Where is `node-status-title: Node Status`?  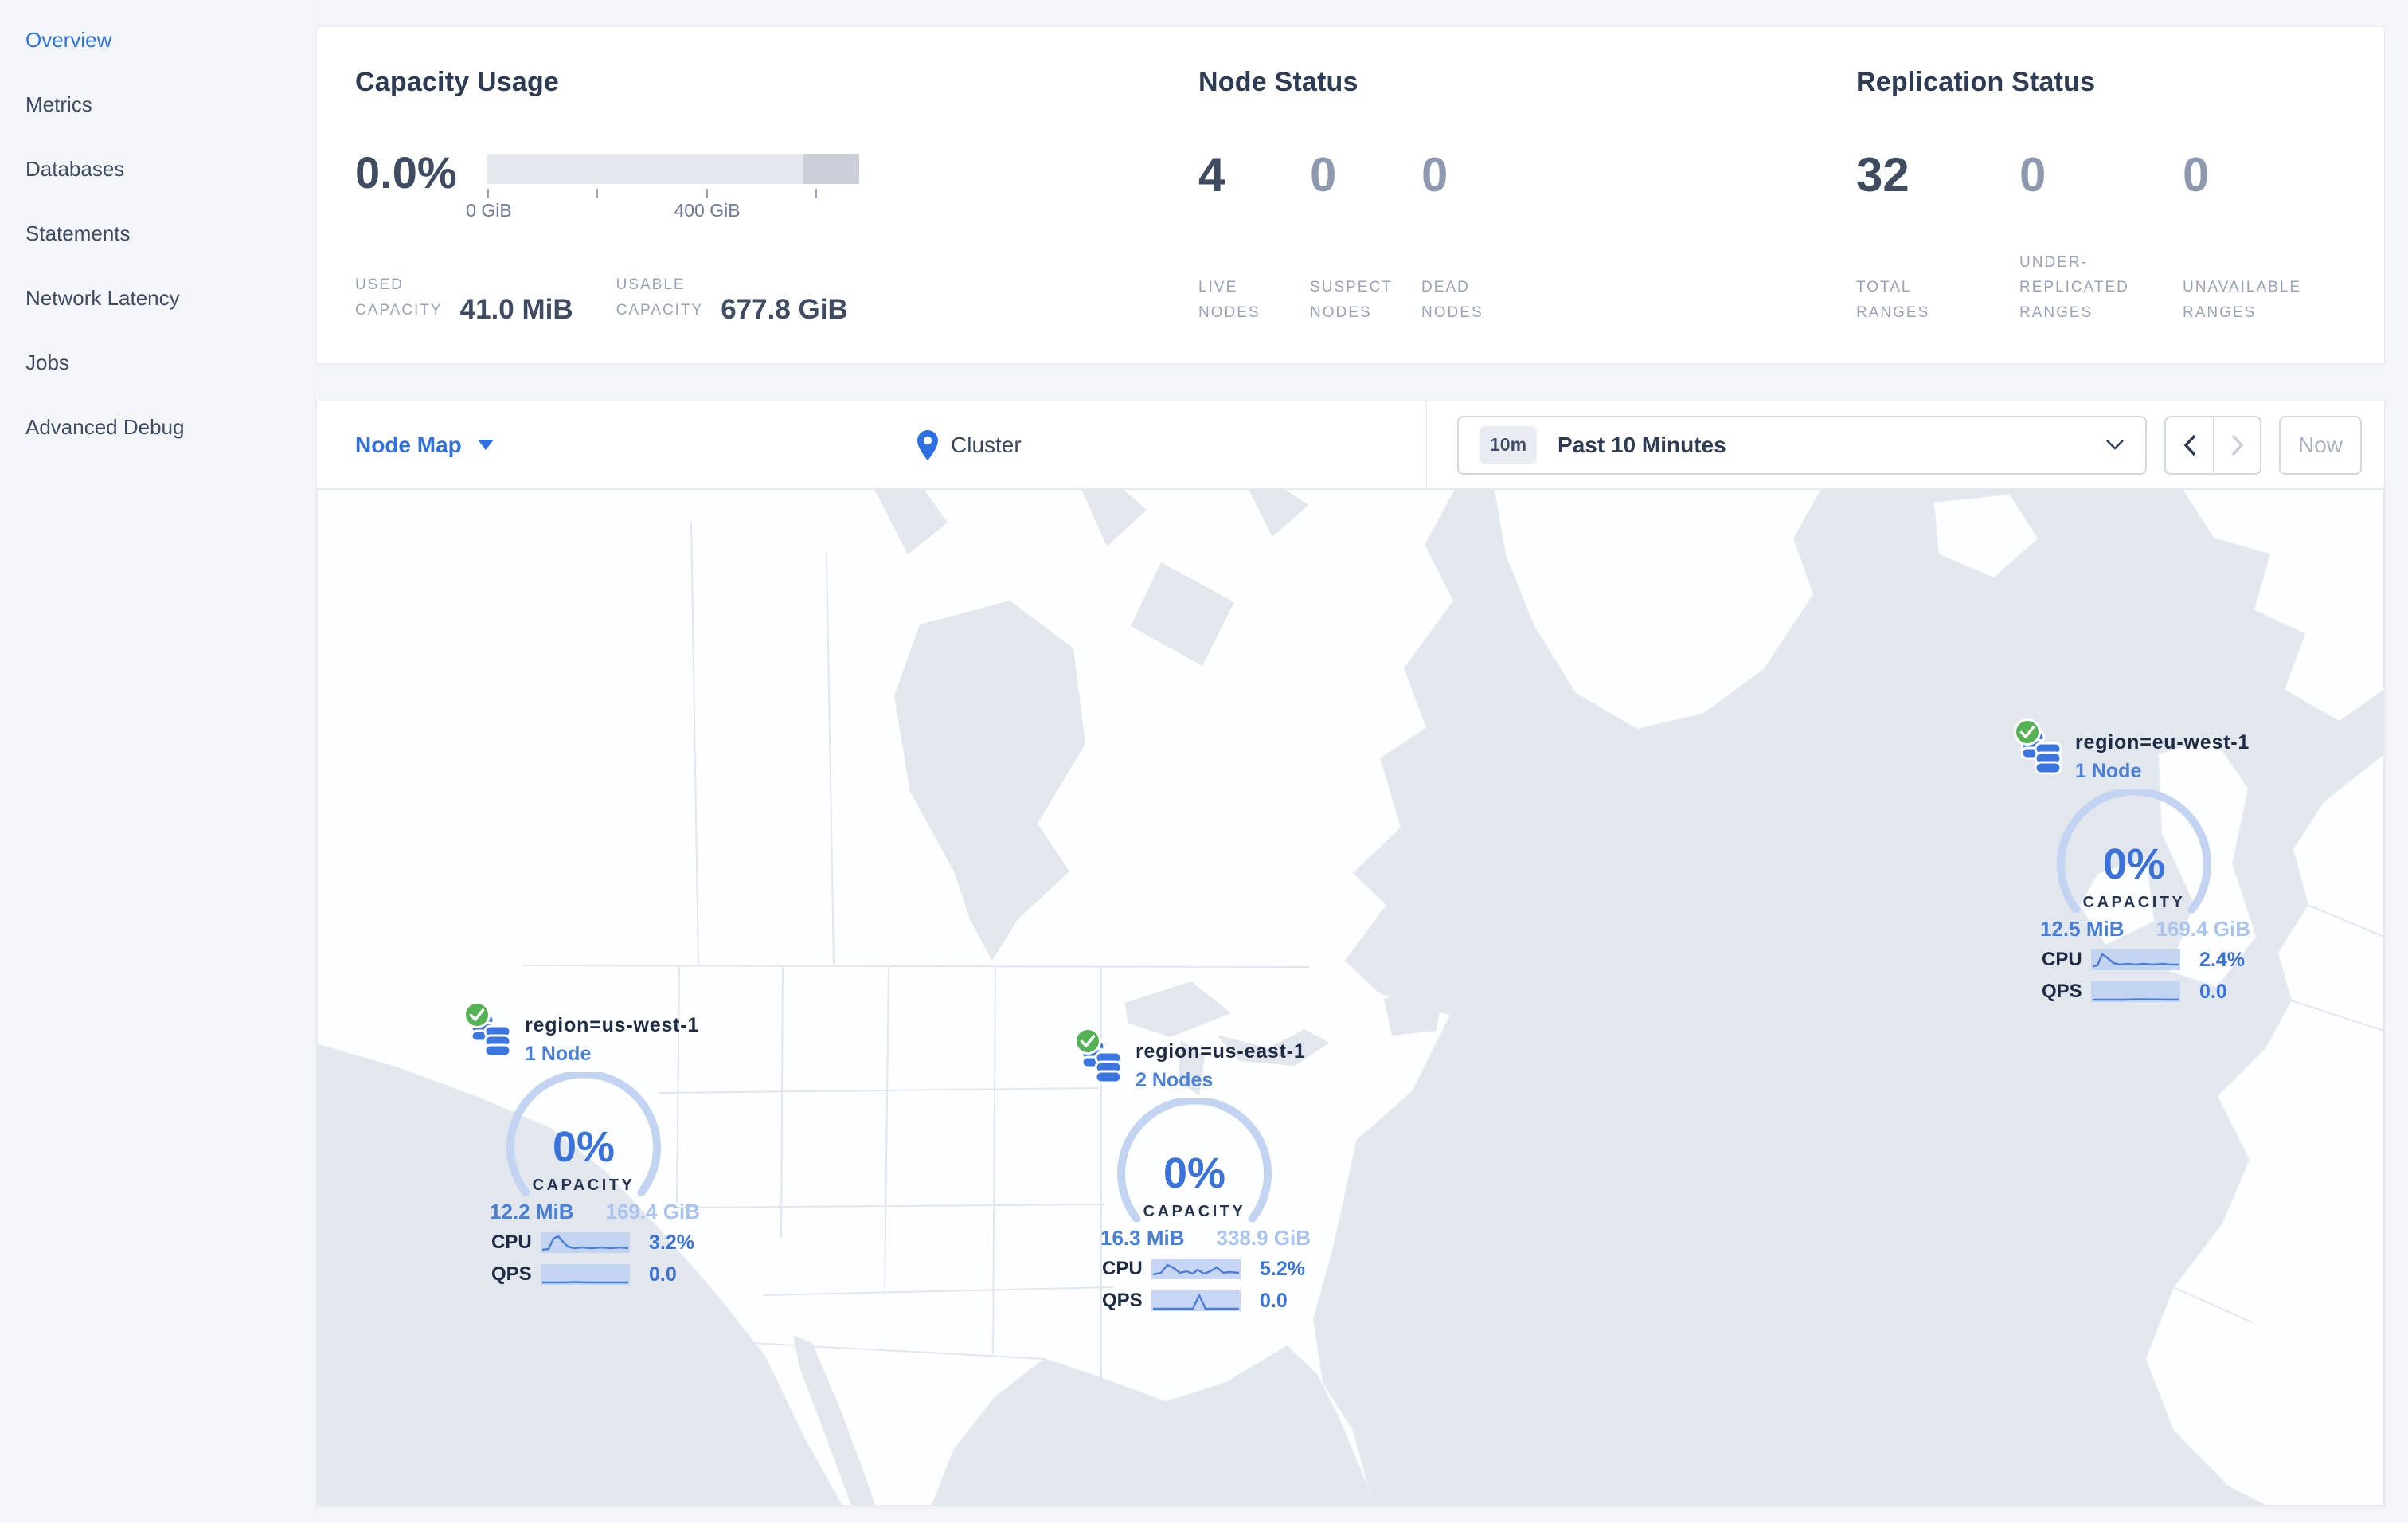 node-status-title: Node Status is located at coordinates (1278, 82).